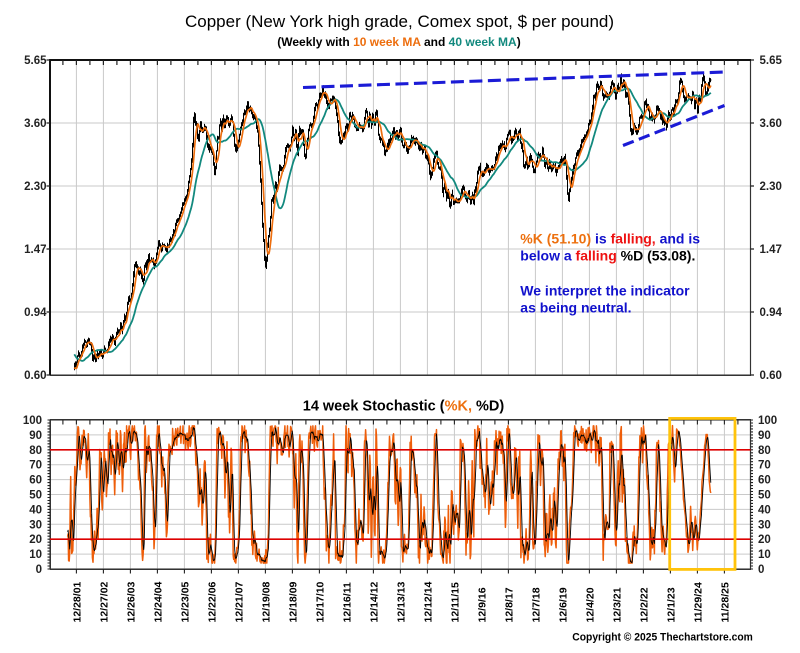 This screenshot has height=653, width=800. Describe the element at coordinates (590, 604) in the screenshot. I see `svg-text: 12/4/20` at that location.